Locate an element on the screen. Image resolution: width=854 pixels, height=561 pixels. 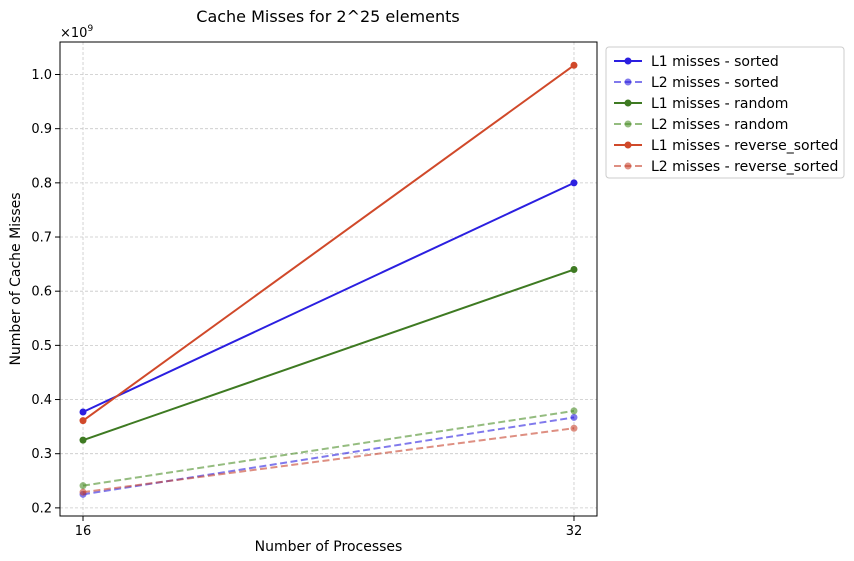
y-tick-label: 1.0 is located at coordinates (41, 75).